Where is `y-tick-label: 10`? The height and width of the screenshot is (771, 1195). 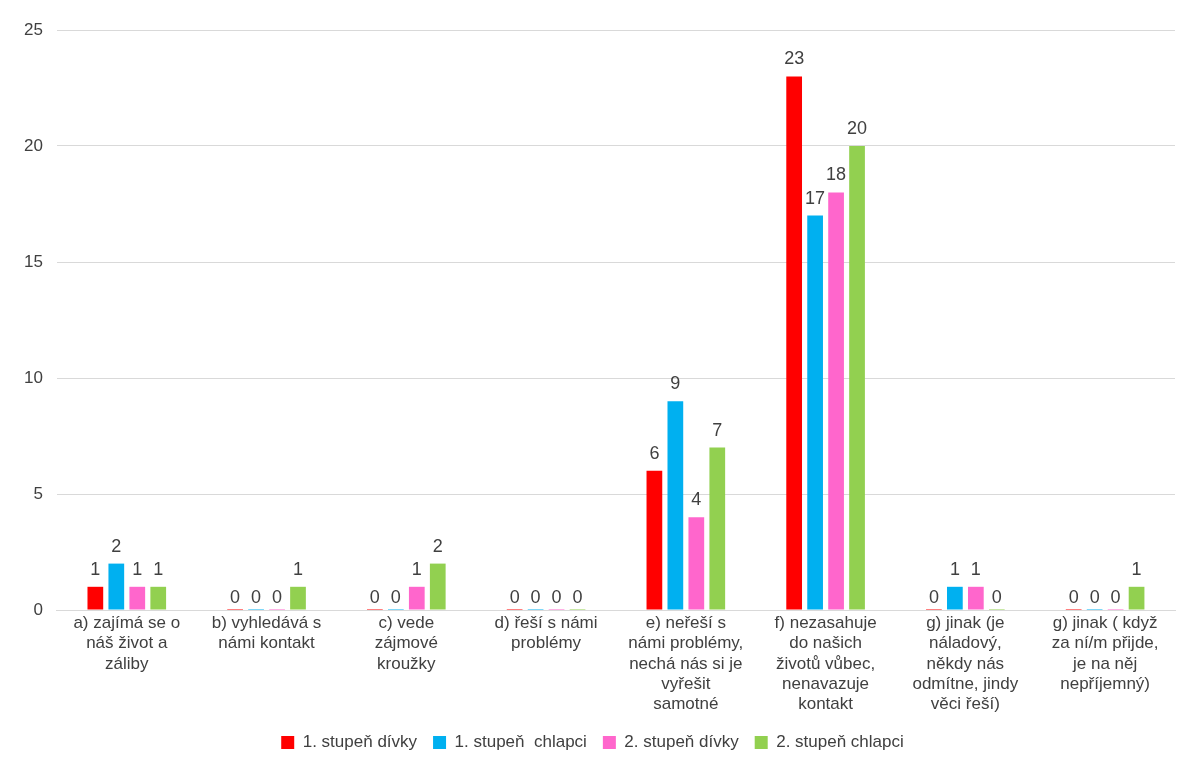 y-tick-label: 10 is located at coordinates (33, 377).